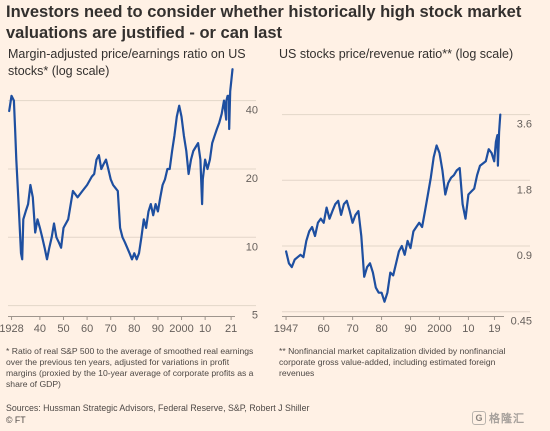 The height and width of the screenshot is (431, 550). What do you see at coordinates (12, 329) in the screenshot?
I see `x-tick-label: 1928` at bounding box center [12, 329].